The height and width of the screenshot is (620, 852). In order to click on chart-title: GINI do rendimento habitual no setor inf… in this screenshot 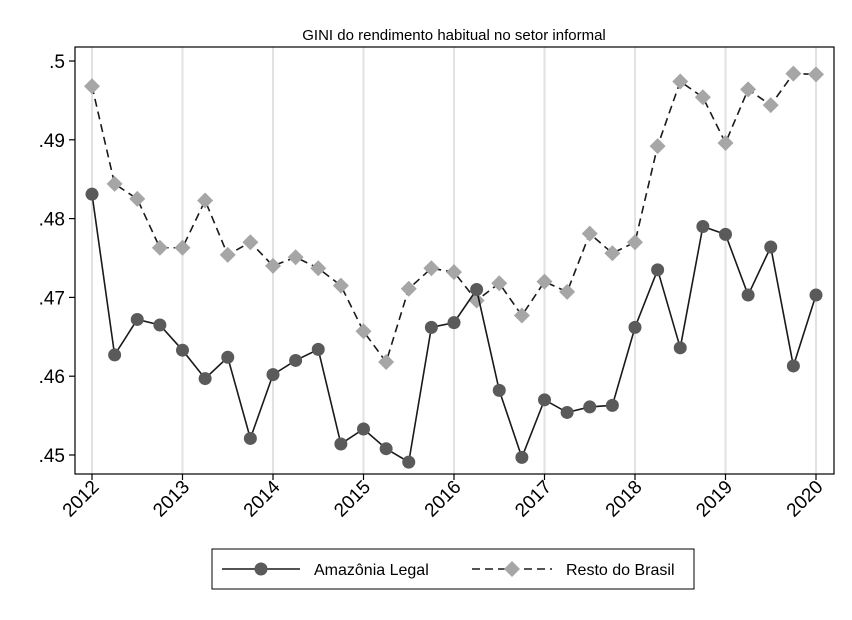, I will do `click(454, 35)`.